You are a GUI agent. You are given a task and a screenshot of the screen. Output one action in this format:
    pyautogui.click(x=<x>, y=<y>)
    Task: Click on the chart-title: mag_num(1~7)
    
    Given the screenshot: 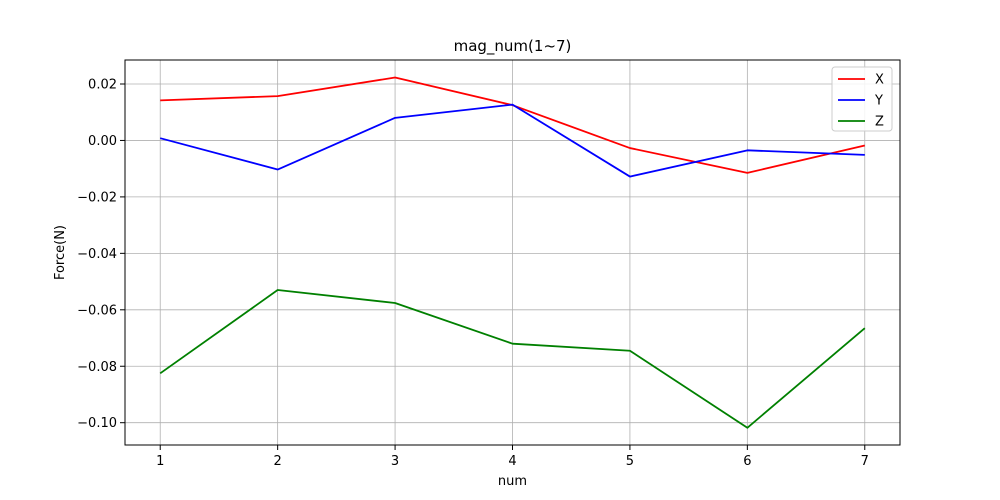 What is the action you would take?
    pyautogui.click(x=513, y=46)
    